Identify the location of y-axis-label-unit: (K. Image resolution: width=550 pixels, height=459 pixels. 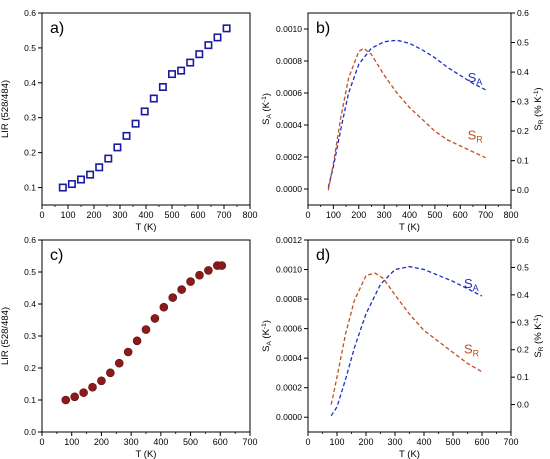
(266, 334).